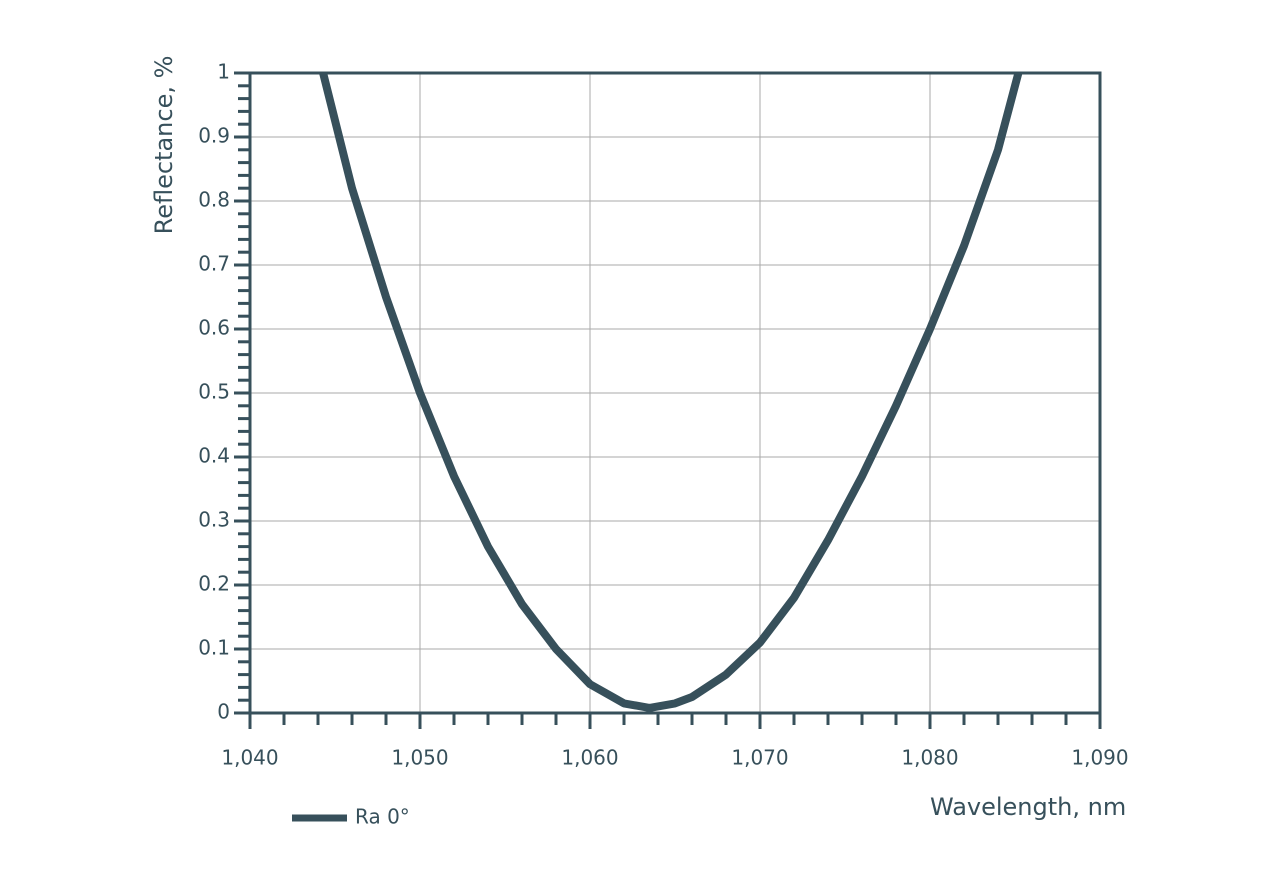 This screenshot has height=871, width=1278. What do you see at coordinates (214, 264) in the screenshot?
I see `y-tick-label: 0.7` at bounding box center [214, 264].